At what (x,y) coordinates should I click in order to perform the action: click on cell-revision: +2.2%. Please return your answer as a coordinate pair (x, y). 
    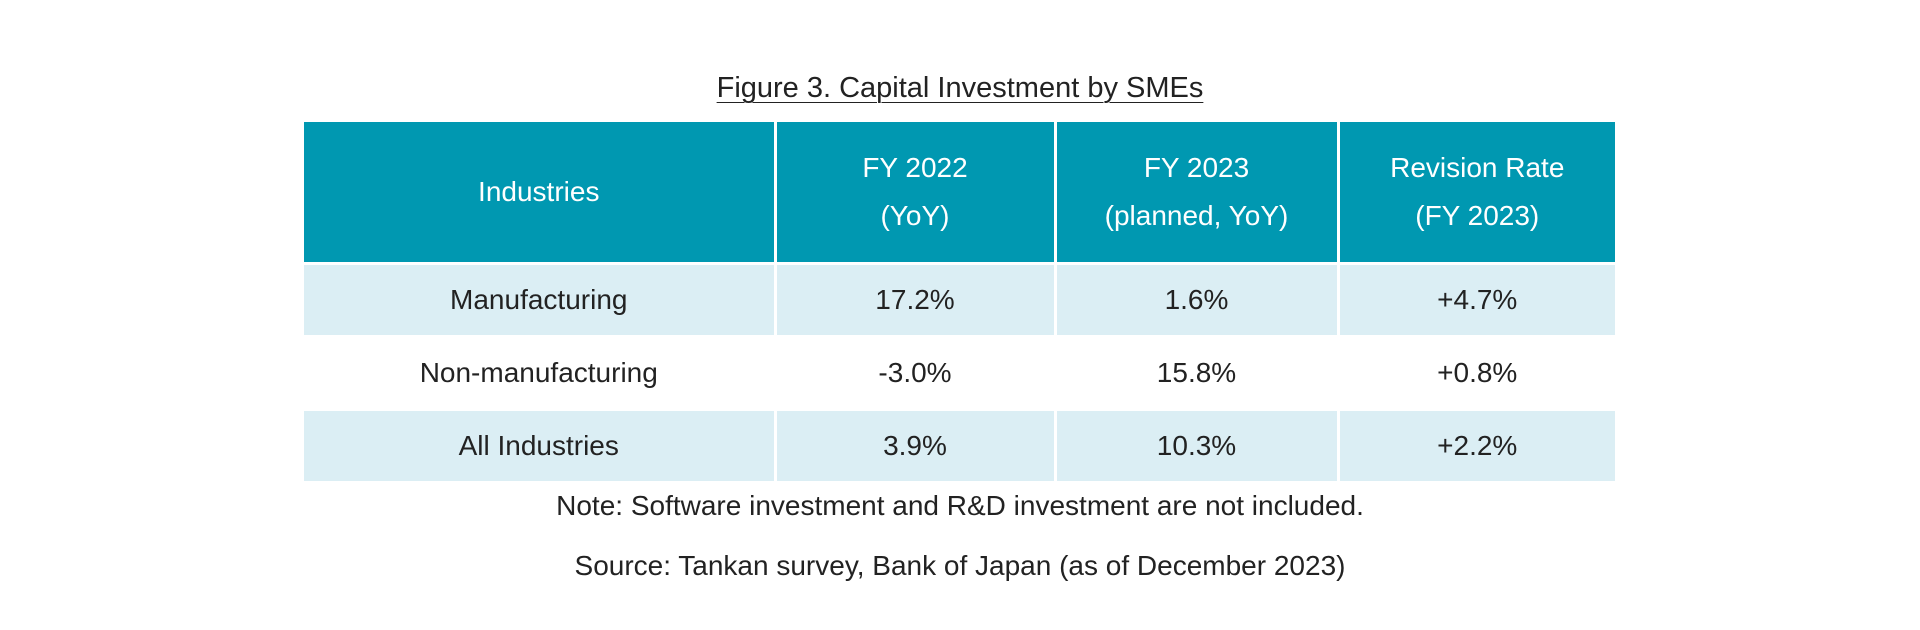
    Looking at the image, I should click on (1475, 445).